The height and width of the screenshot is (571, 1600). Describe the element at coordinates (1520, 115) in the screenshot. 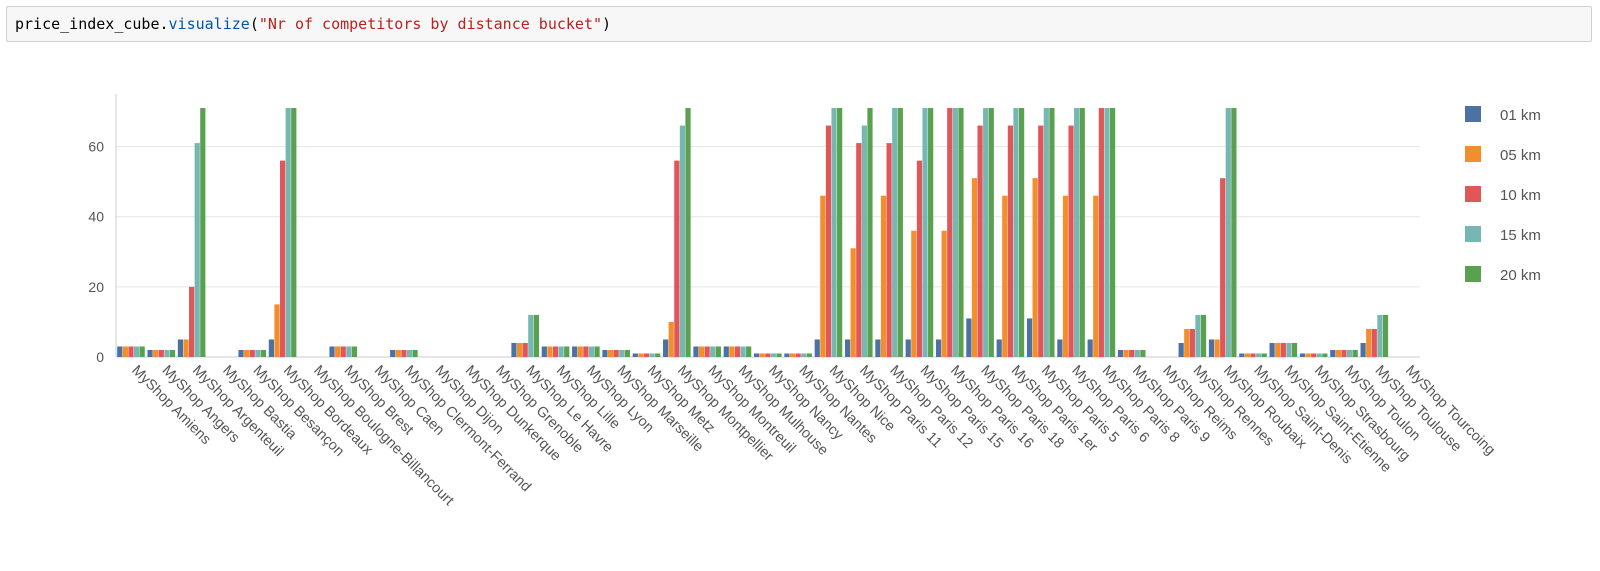

I see `legend-label: 01 km` at that location.